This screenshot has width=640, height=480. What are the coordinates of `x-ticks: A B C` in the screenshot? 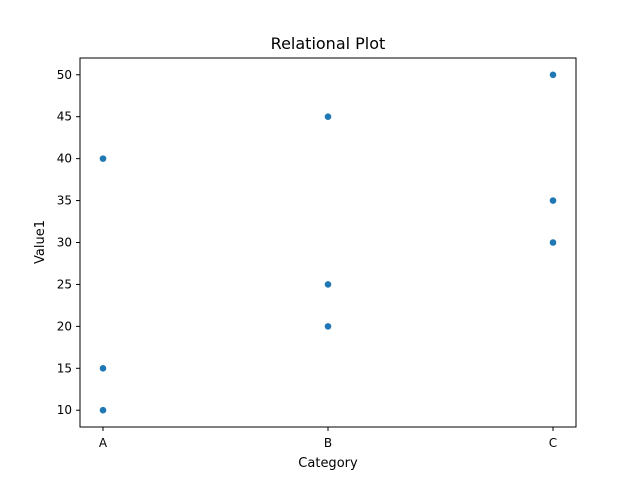 It's located at (328, 438).